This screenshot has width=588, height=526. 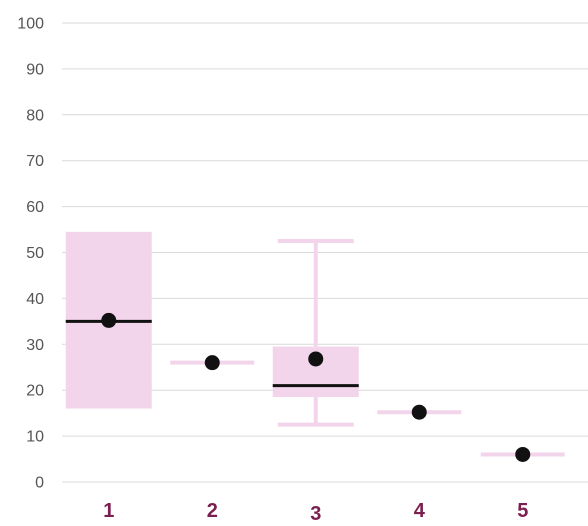 What do you see at coordinates (35, 207) in the screenshot?
I see `y-tick-label-60: 60` at bounding box center [35, 207].